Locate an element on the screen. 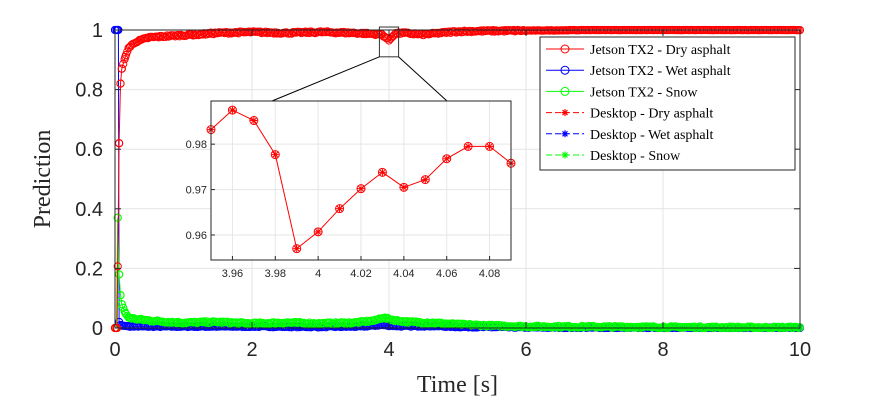 The height and width of the screenshot is (406, 884). legend-entry: Desktop - Snow is located at coordinates (613, 156).